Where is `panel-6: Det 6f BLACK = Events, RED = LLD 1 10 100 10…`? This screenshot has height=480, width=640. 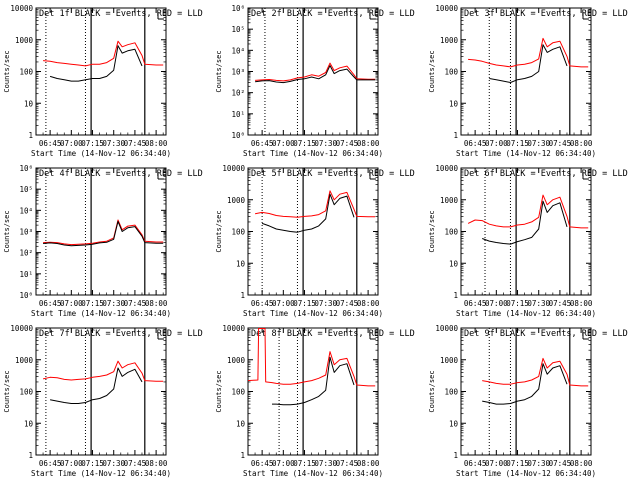 panel-6: Det 6f BLACK = Events, RED = LLD 1 10 100 10… is located at coordinates (528, 241).